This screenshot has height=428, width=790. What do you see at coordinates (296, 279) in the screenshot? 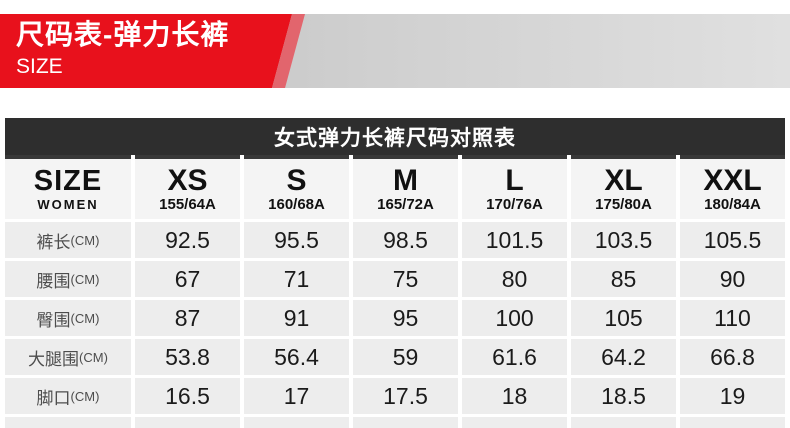
I see `value-cell: 71` at bounding box center [296, 279].